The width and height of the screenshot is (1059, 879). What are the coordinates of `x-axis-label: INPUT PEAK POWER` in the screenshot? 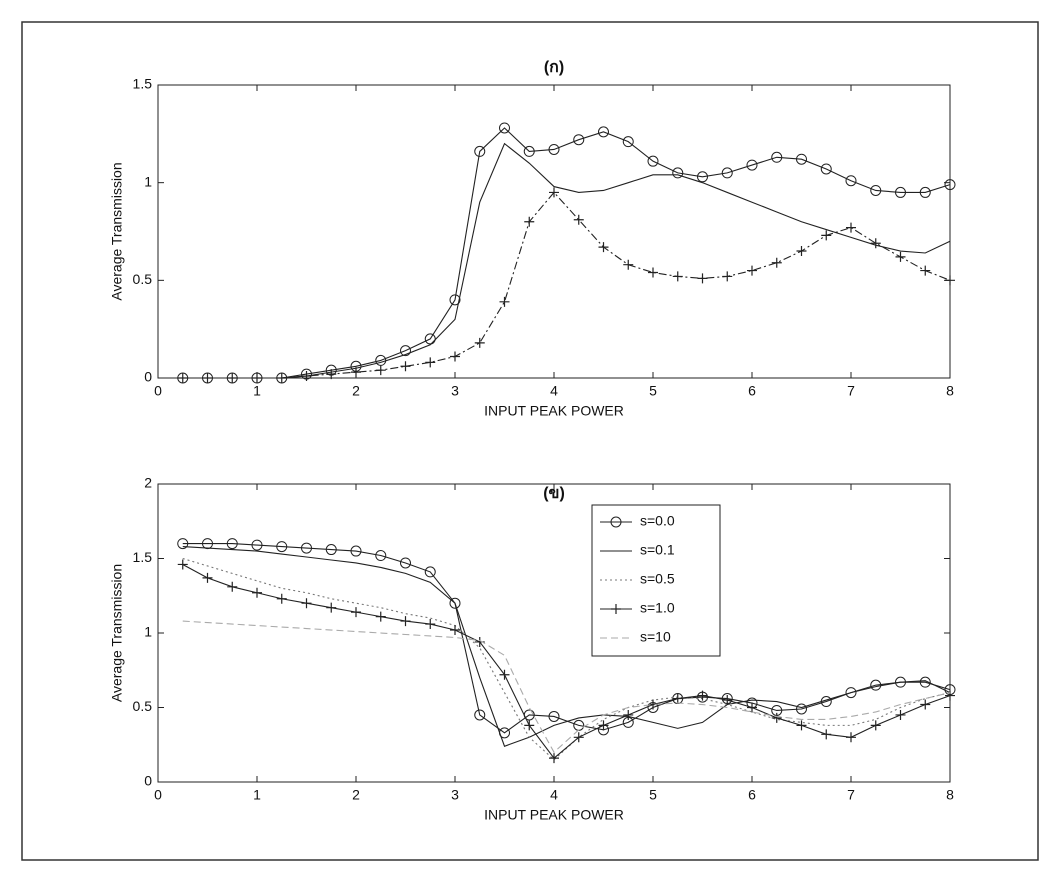 It's located at (554, 411).